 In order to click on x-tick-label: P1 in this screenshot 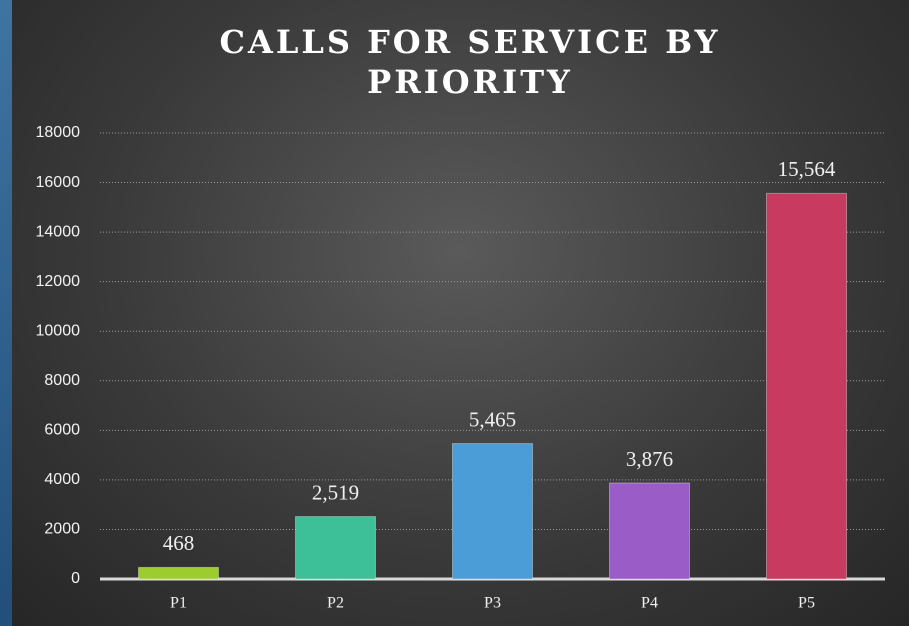, I will do `click(178, 603)`.